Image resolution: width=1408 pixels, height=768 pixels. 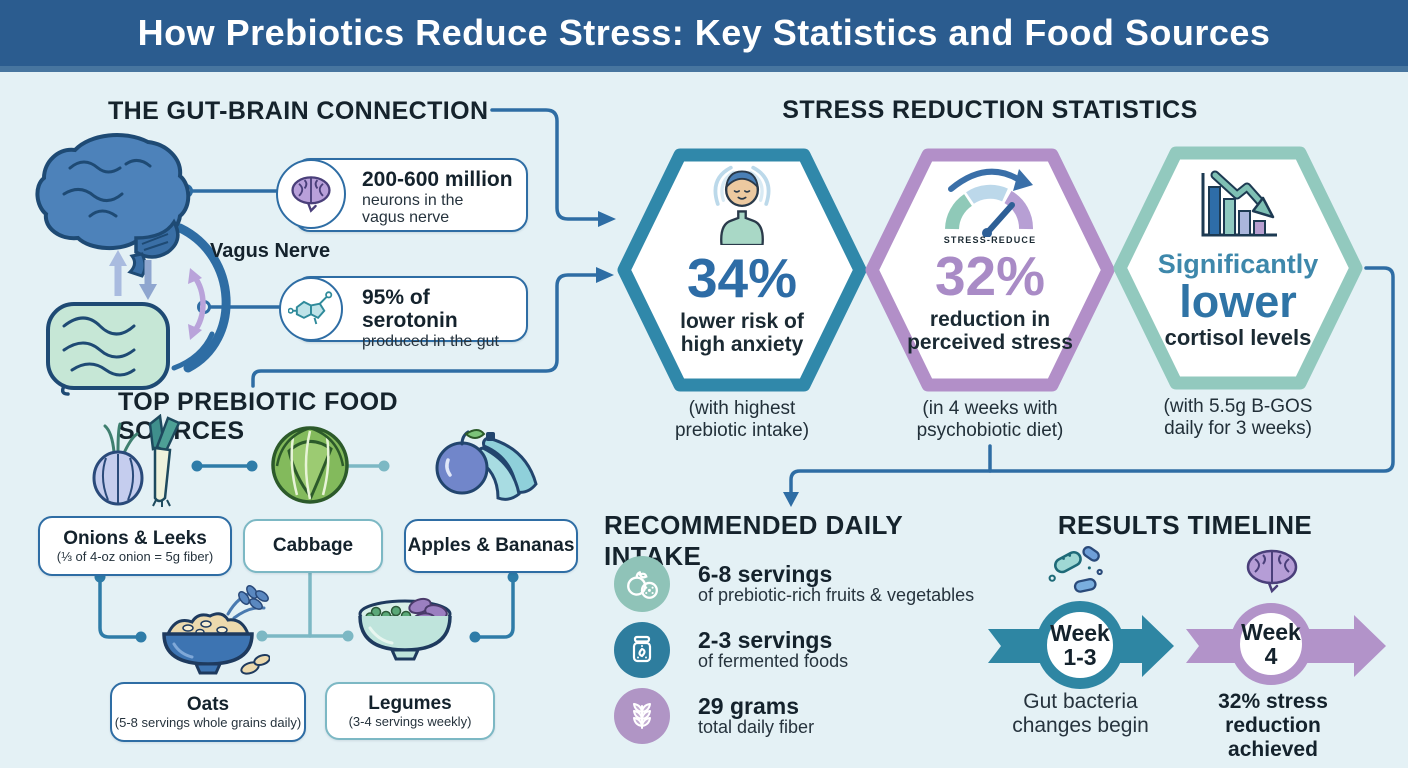 I want to click on food-name: Oats, so click(x=208, y=704).